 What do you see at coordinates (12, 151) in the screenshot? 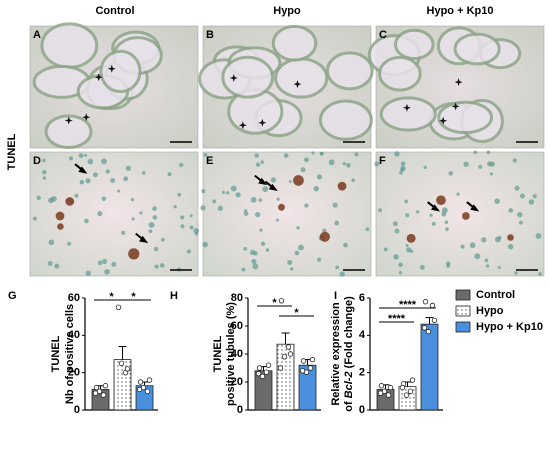
I see `row-label: TUNEL` at bounding box center [12, 151].